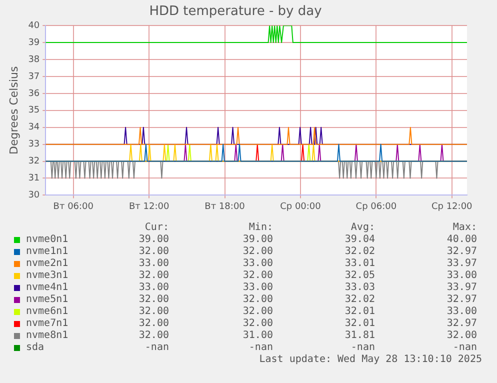  What do you see at coordinates (362, 228) in the screenshot?
I see `text: Avg:` at bounding box center [362, 228].